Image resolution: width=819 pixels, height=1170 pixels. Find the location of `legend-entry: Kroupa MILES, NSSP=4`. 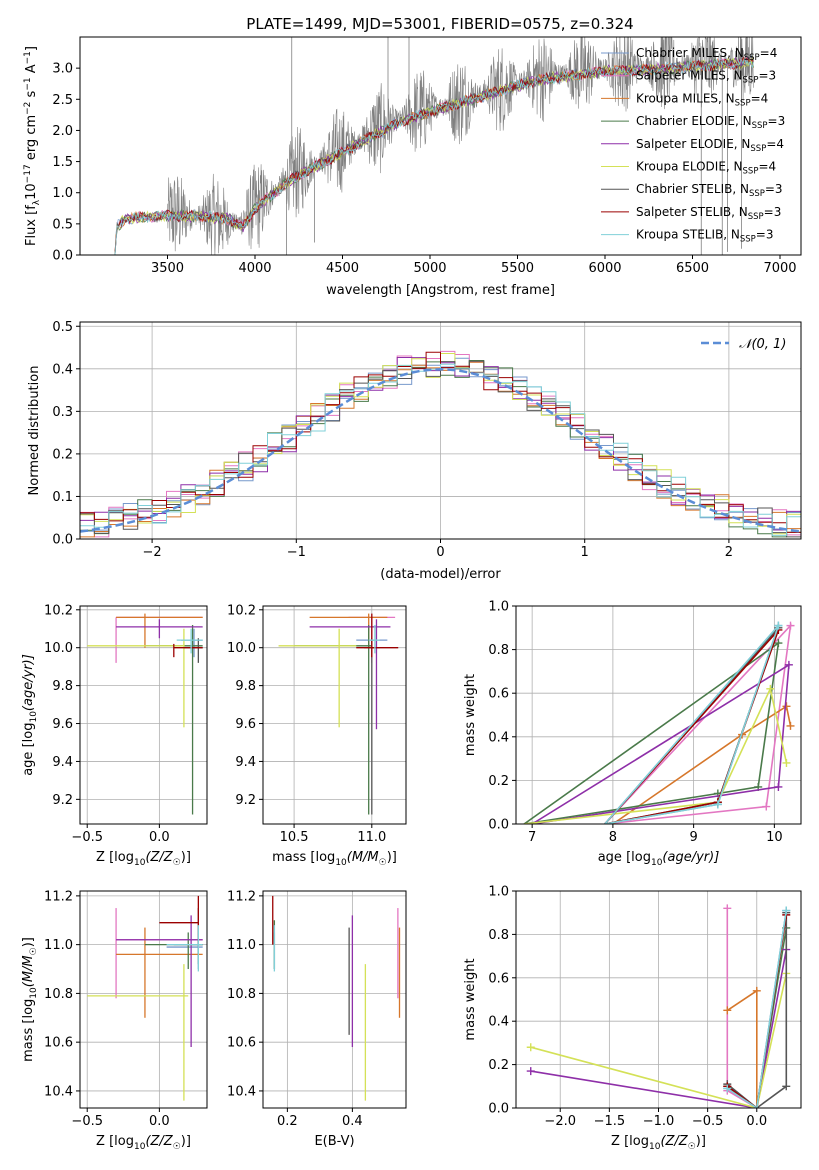

legend-entry: Kroupa MILES, NSSP=4 is located at coordinates (702, 99).